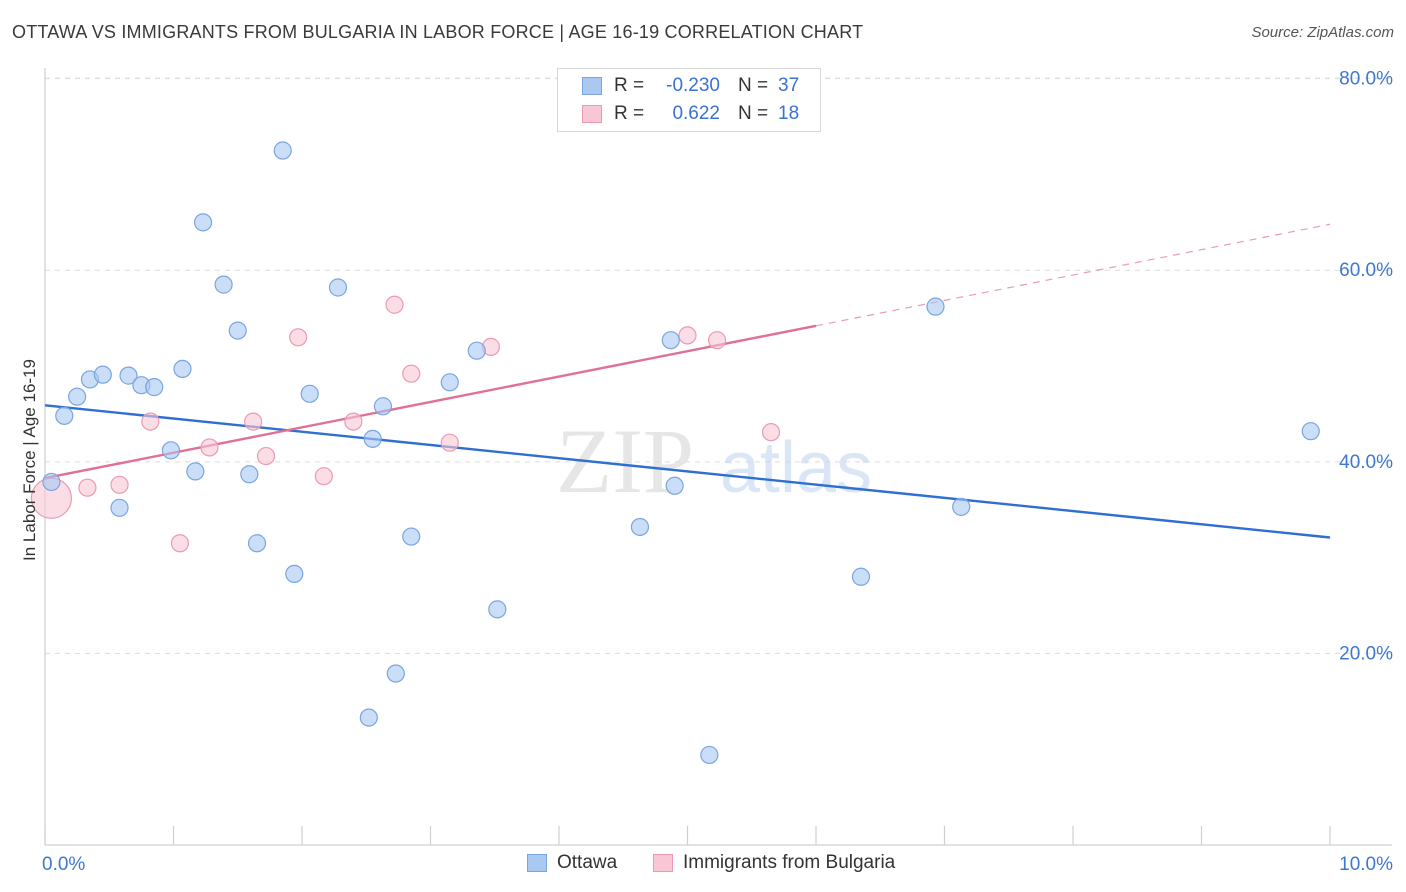 The width and height of the screenshot is (1406, 892). I want to click on stats-row-ottawa: R = -0.230 N = 37, so click(690, 86).